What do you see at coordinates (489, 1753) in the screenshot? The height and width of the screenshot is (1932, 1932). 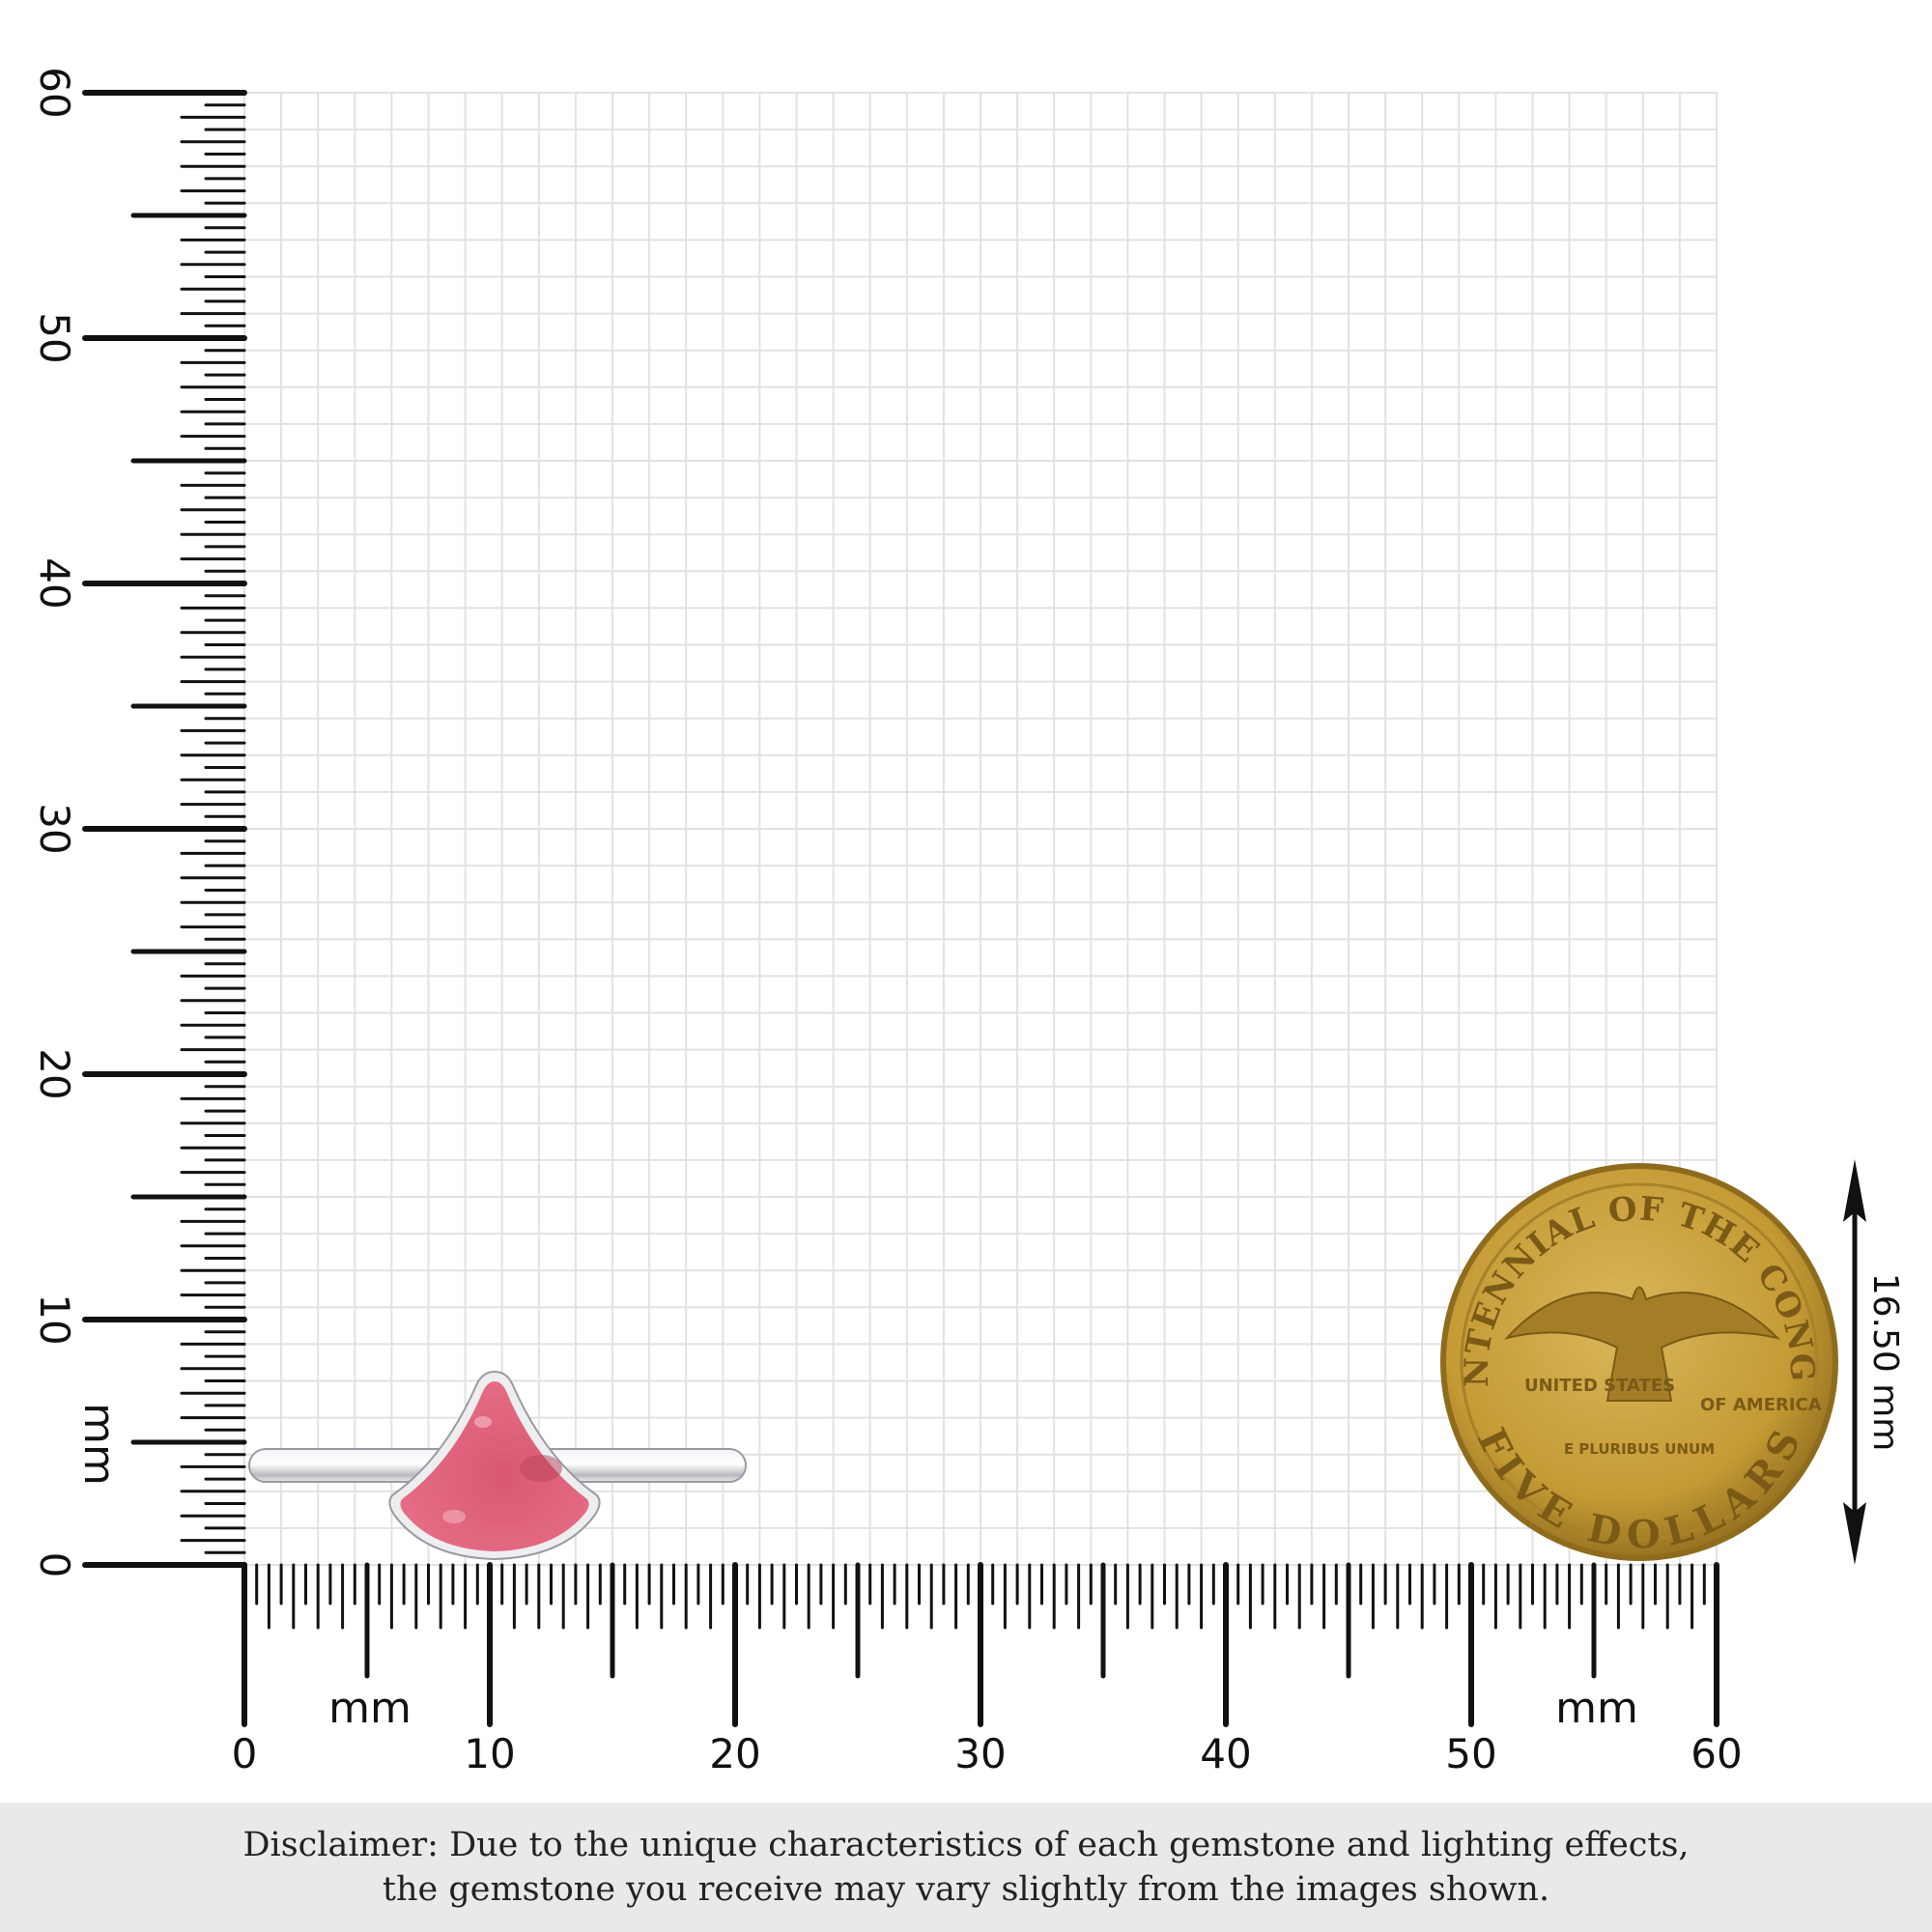 I see `bottom-ruler-label: 10` at bounding box center [489, 1753].